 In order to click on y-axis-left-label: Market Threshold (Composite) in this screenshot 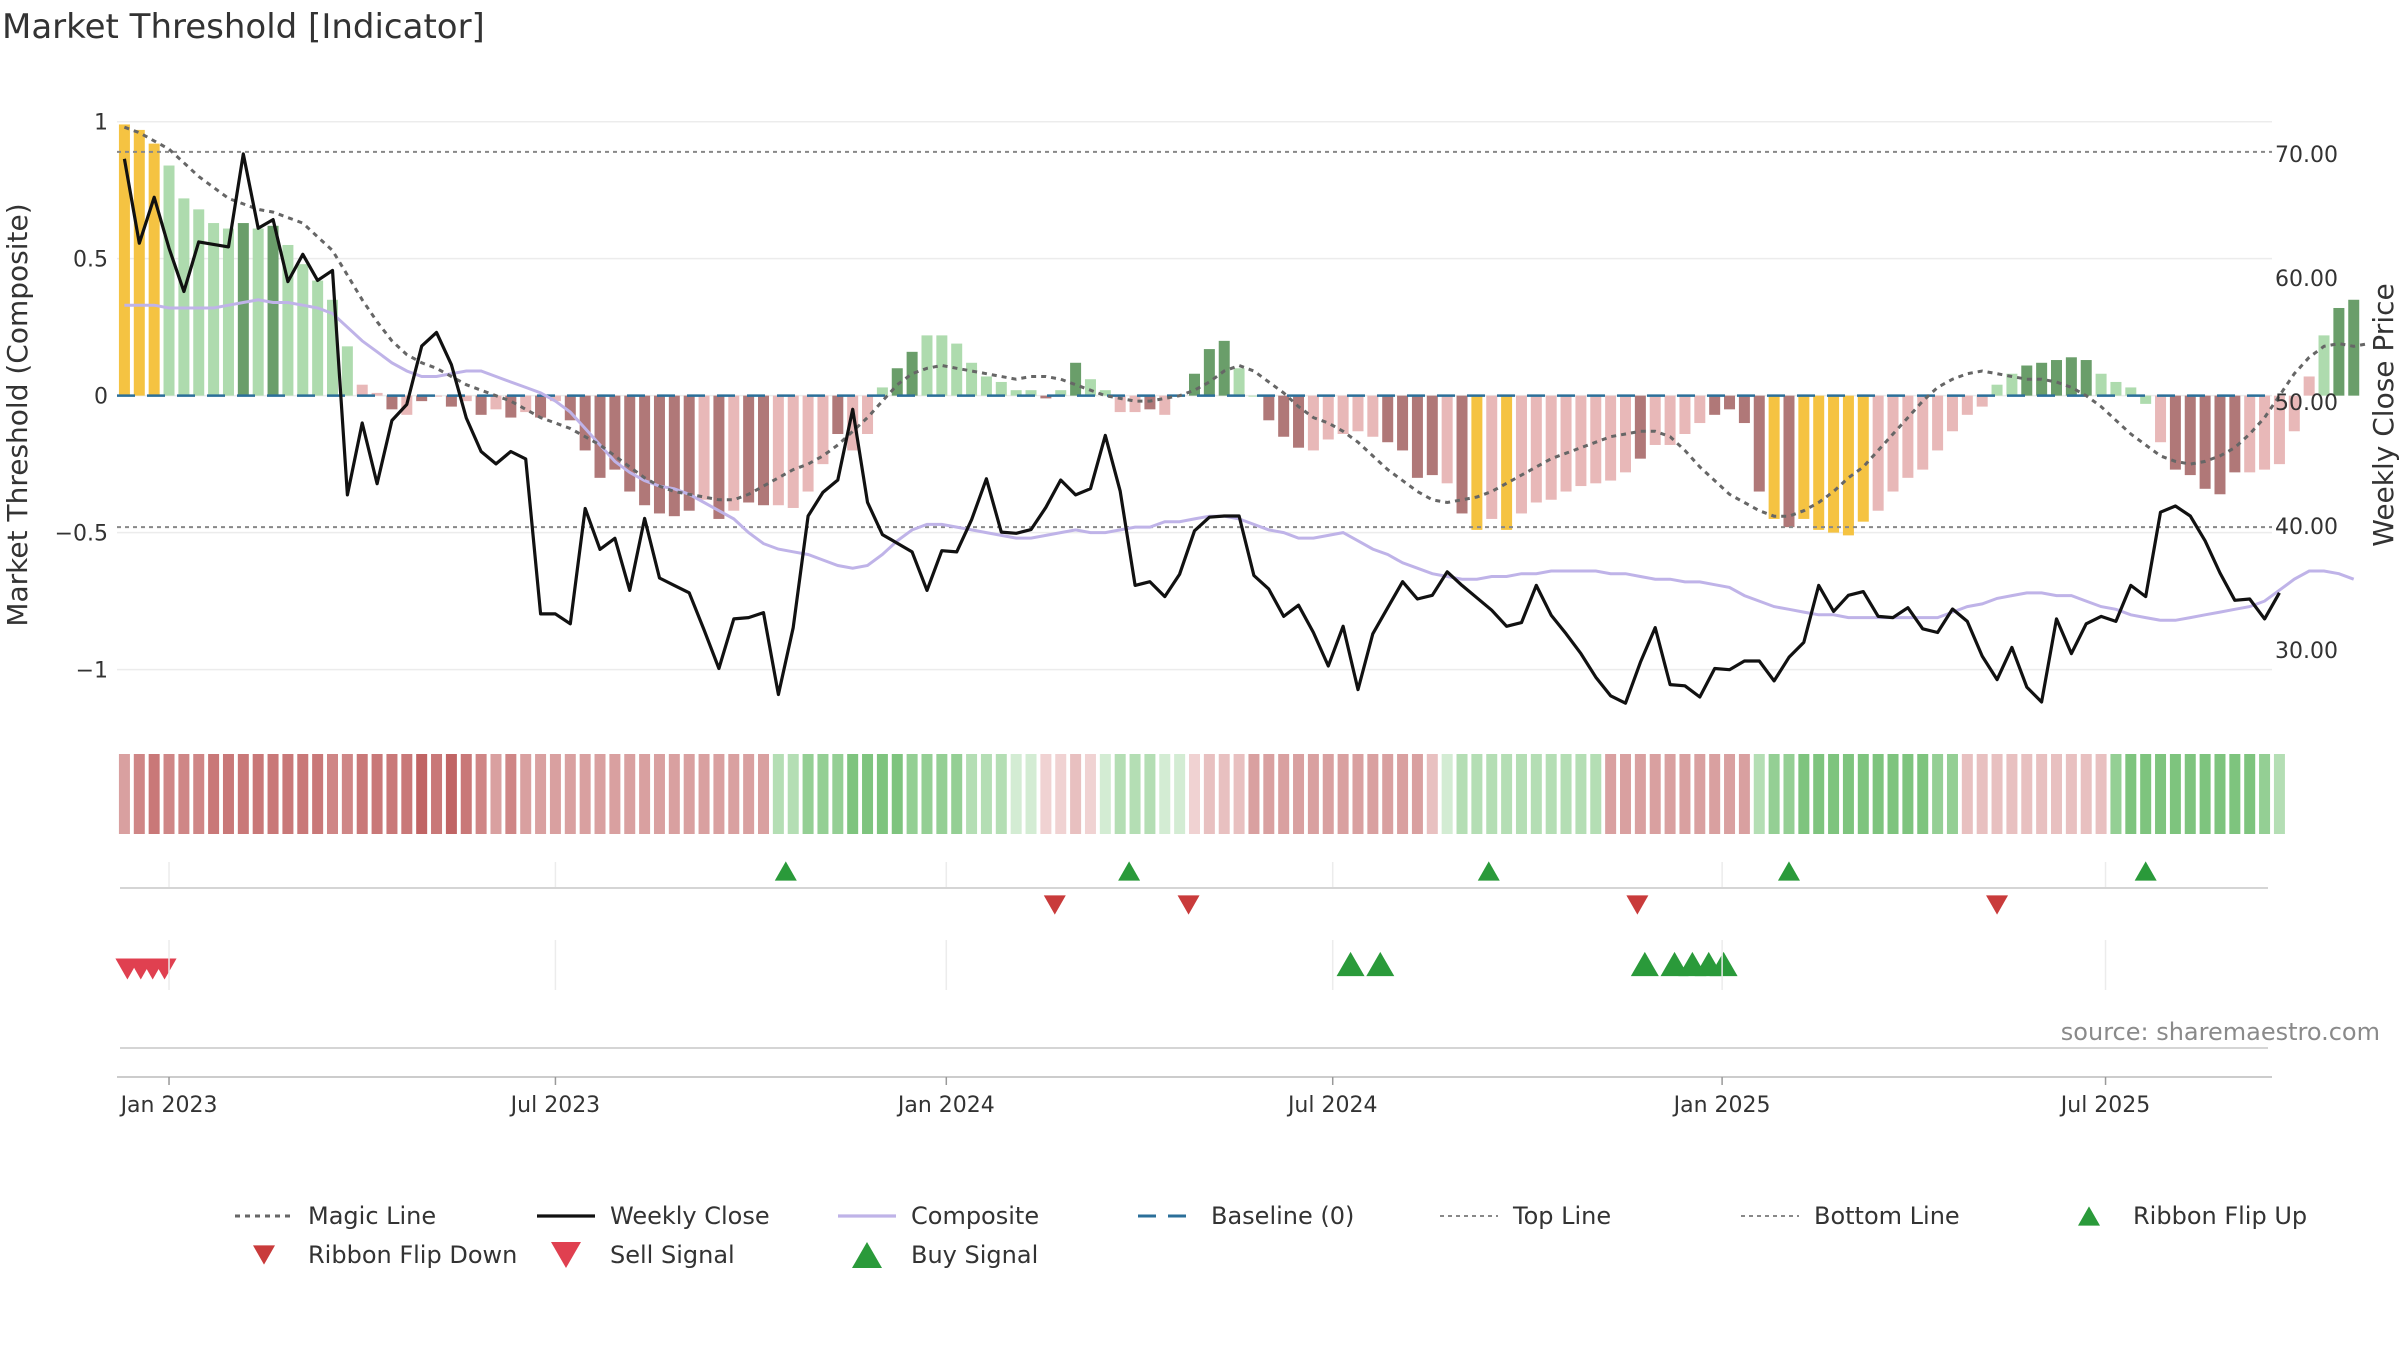, I will do `click(17, 414)`.